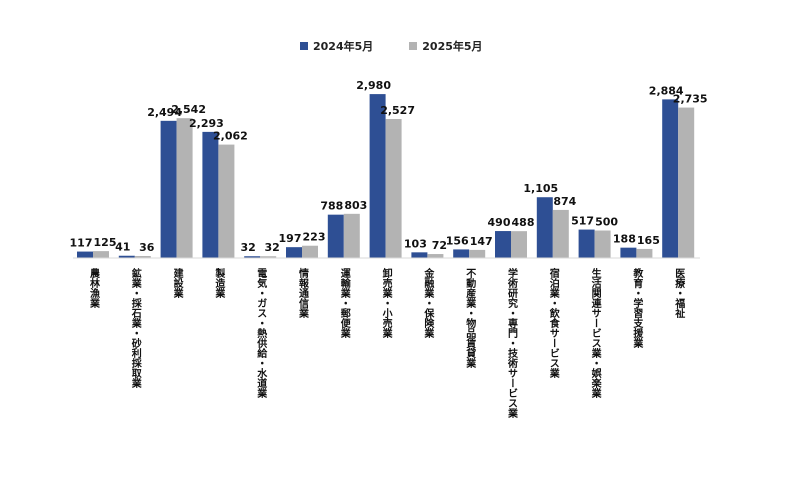 The image size is (800, 499). I want to click on data-label-2025: 2,735, so click(690, 99).